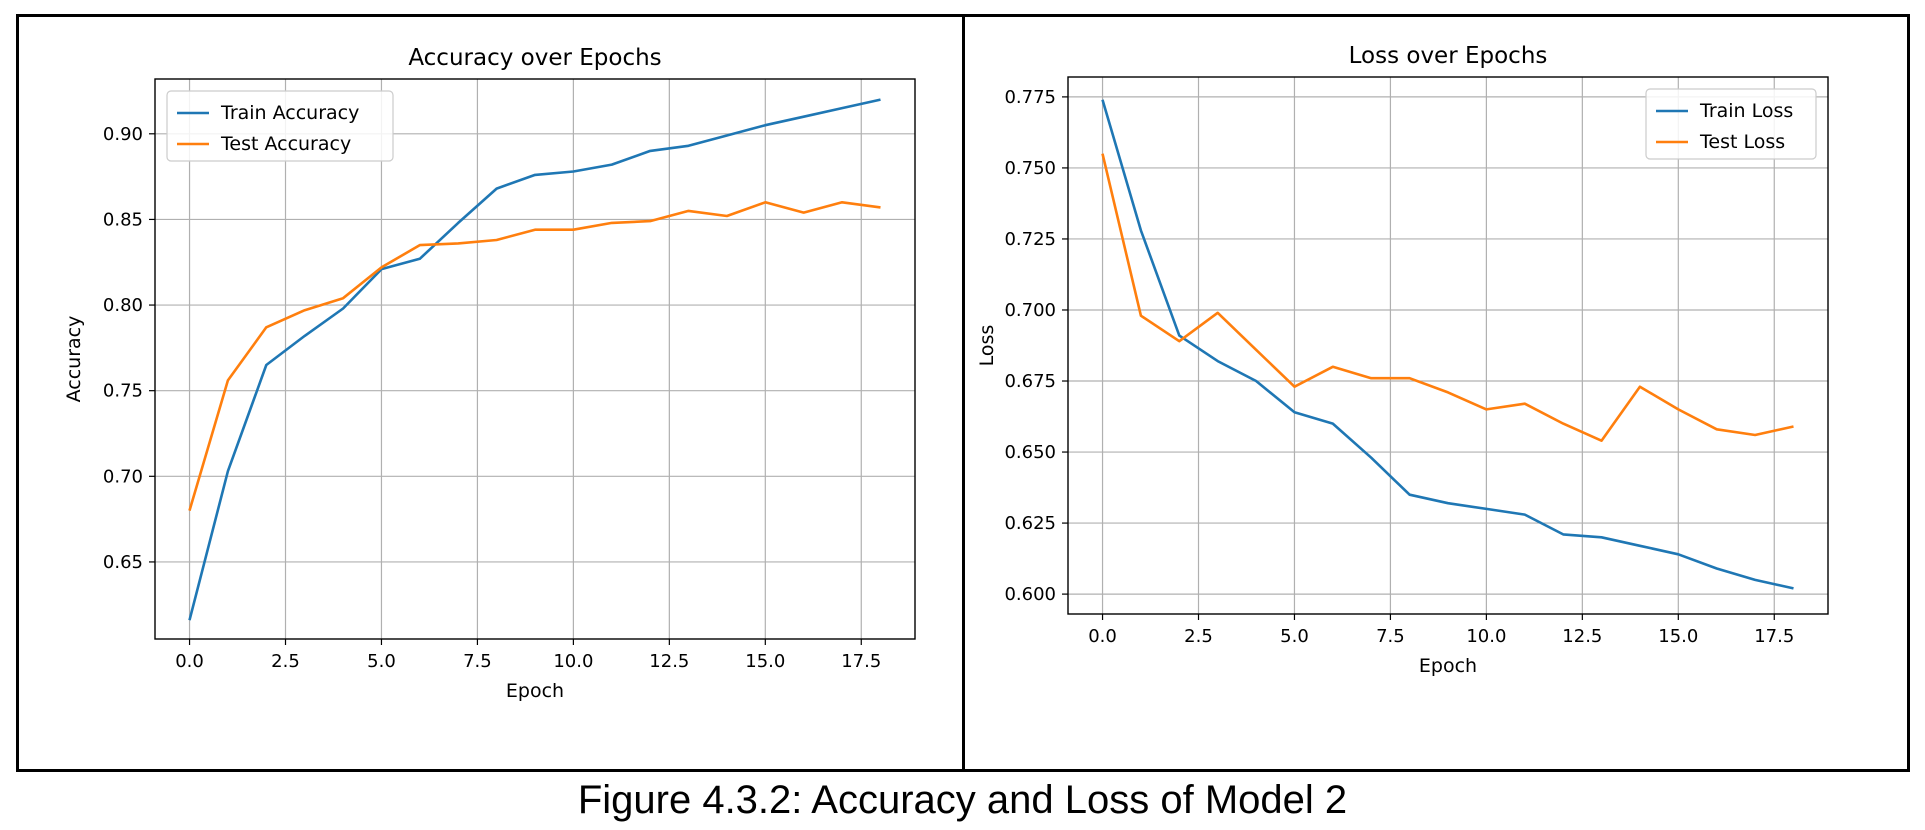 The width and height of the screenshot is (1925, 830). I want to click on accuracy-legend-label: Test Accuracy, so click(285, 144).